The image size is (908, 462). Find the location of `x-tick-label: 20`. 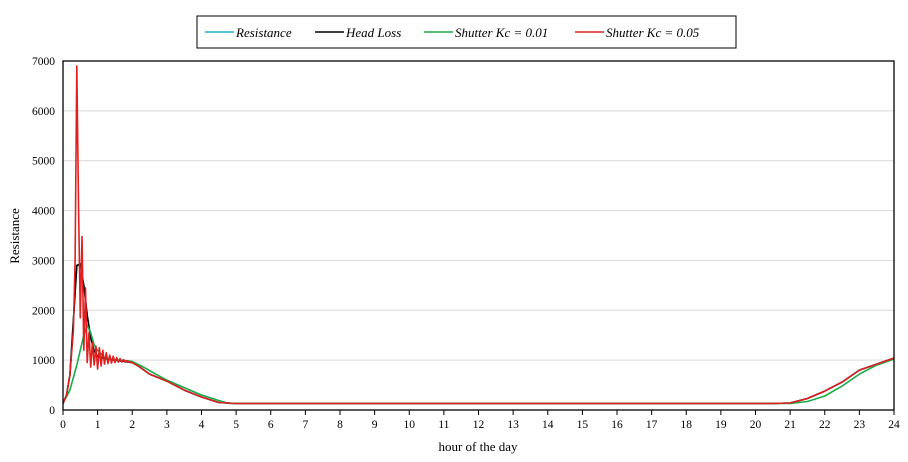

x-tick-label: 20 is located at coordinates (756, 425).